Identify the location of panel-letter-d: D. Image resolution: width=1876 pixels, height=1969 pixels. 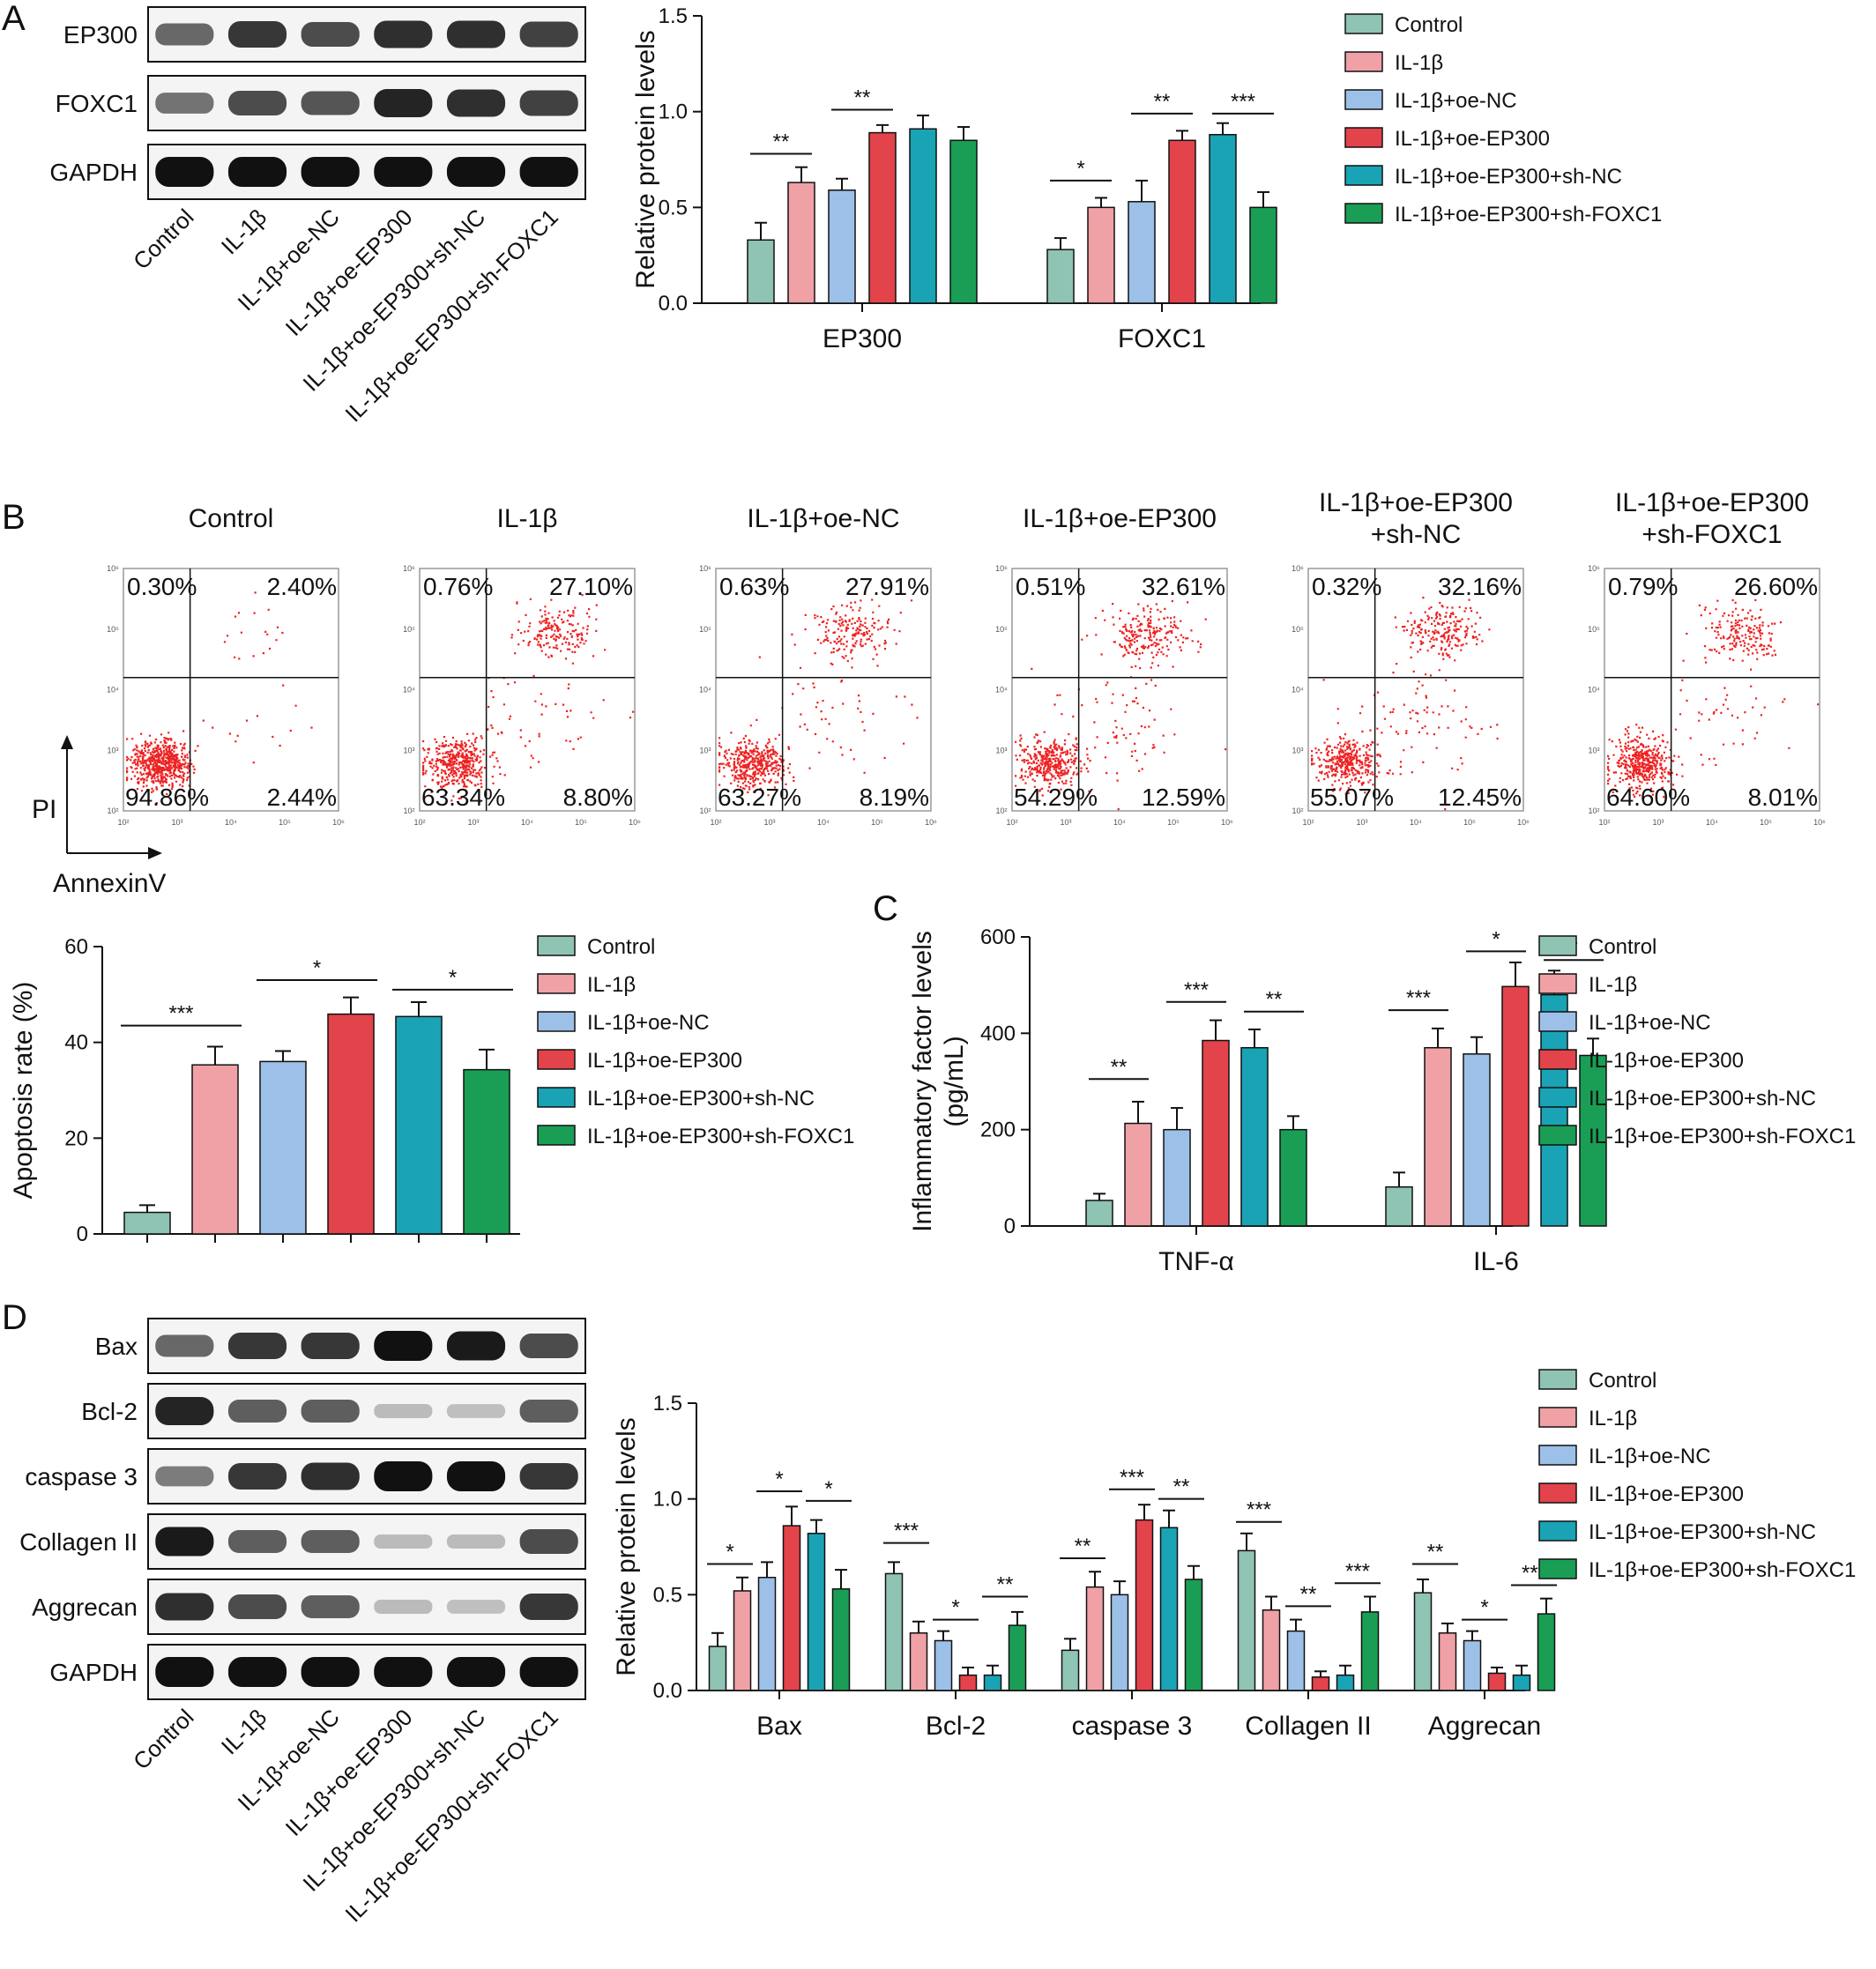
(14, 1317).